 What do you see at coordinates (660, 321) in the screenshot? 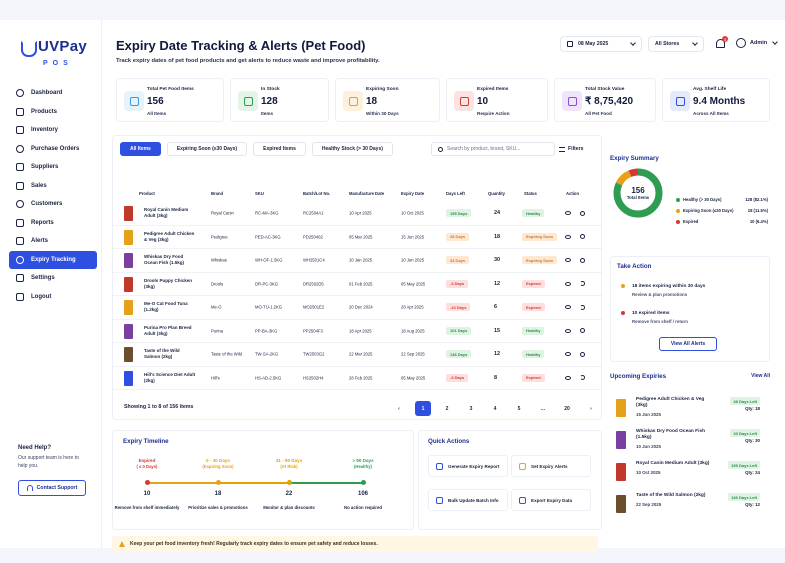
I see `take-action-sub: Remove from shelf / return` at bounding box center [660, 321].